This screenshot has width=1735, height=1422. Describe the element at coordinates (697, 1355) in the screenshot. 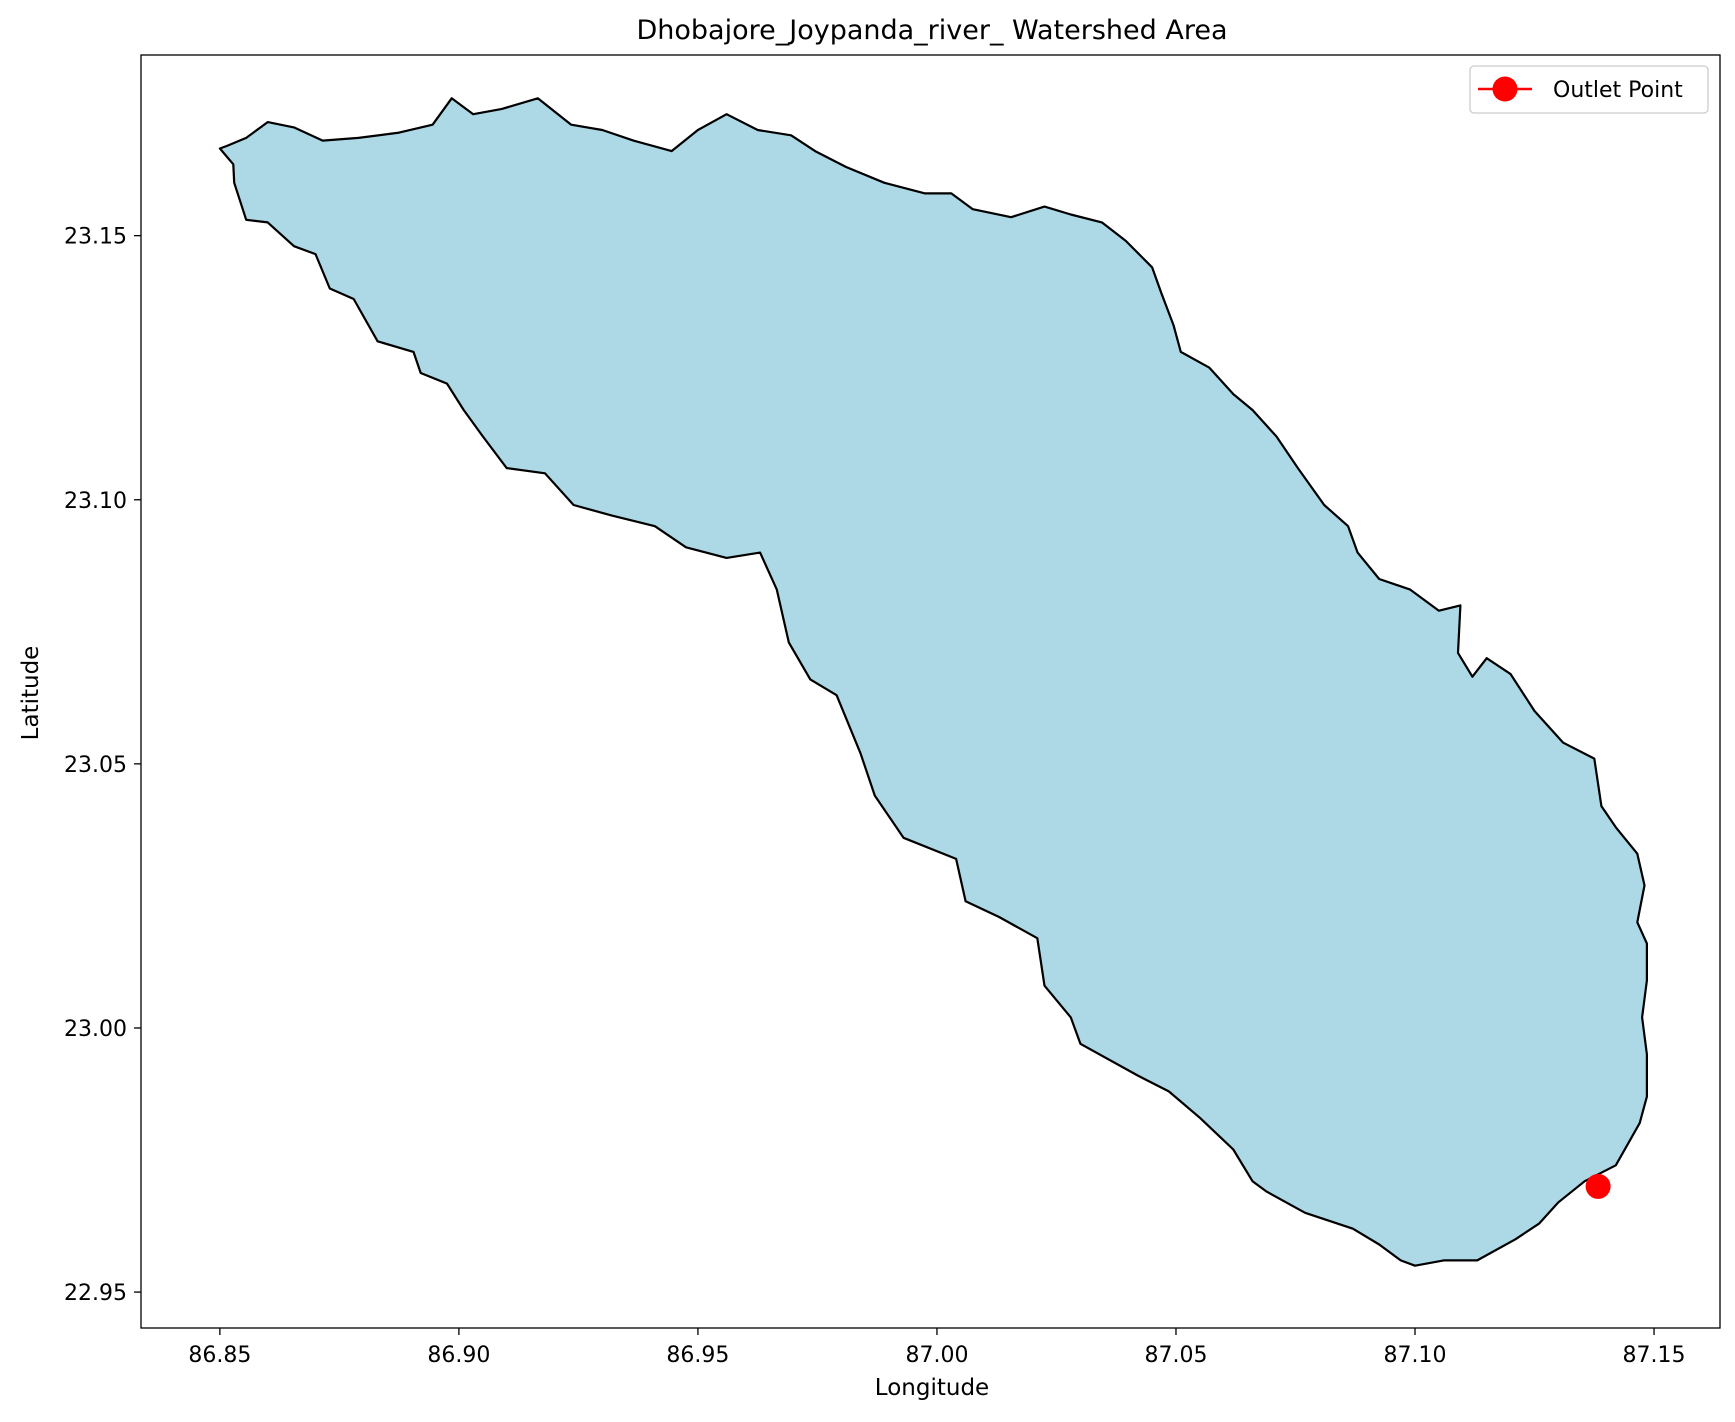

I see `x-tick-label: 86.95` at that location.